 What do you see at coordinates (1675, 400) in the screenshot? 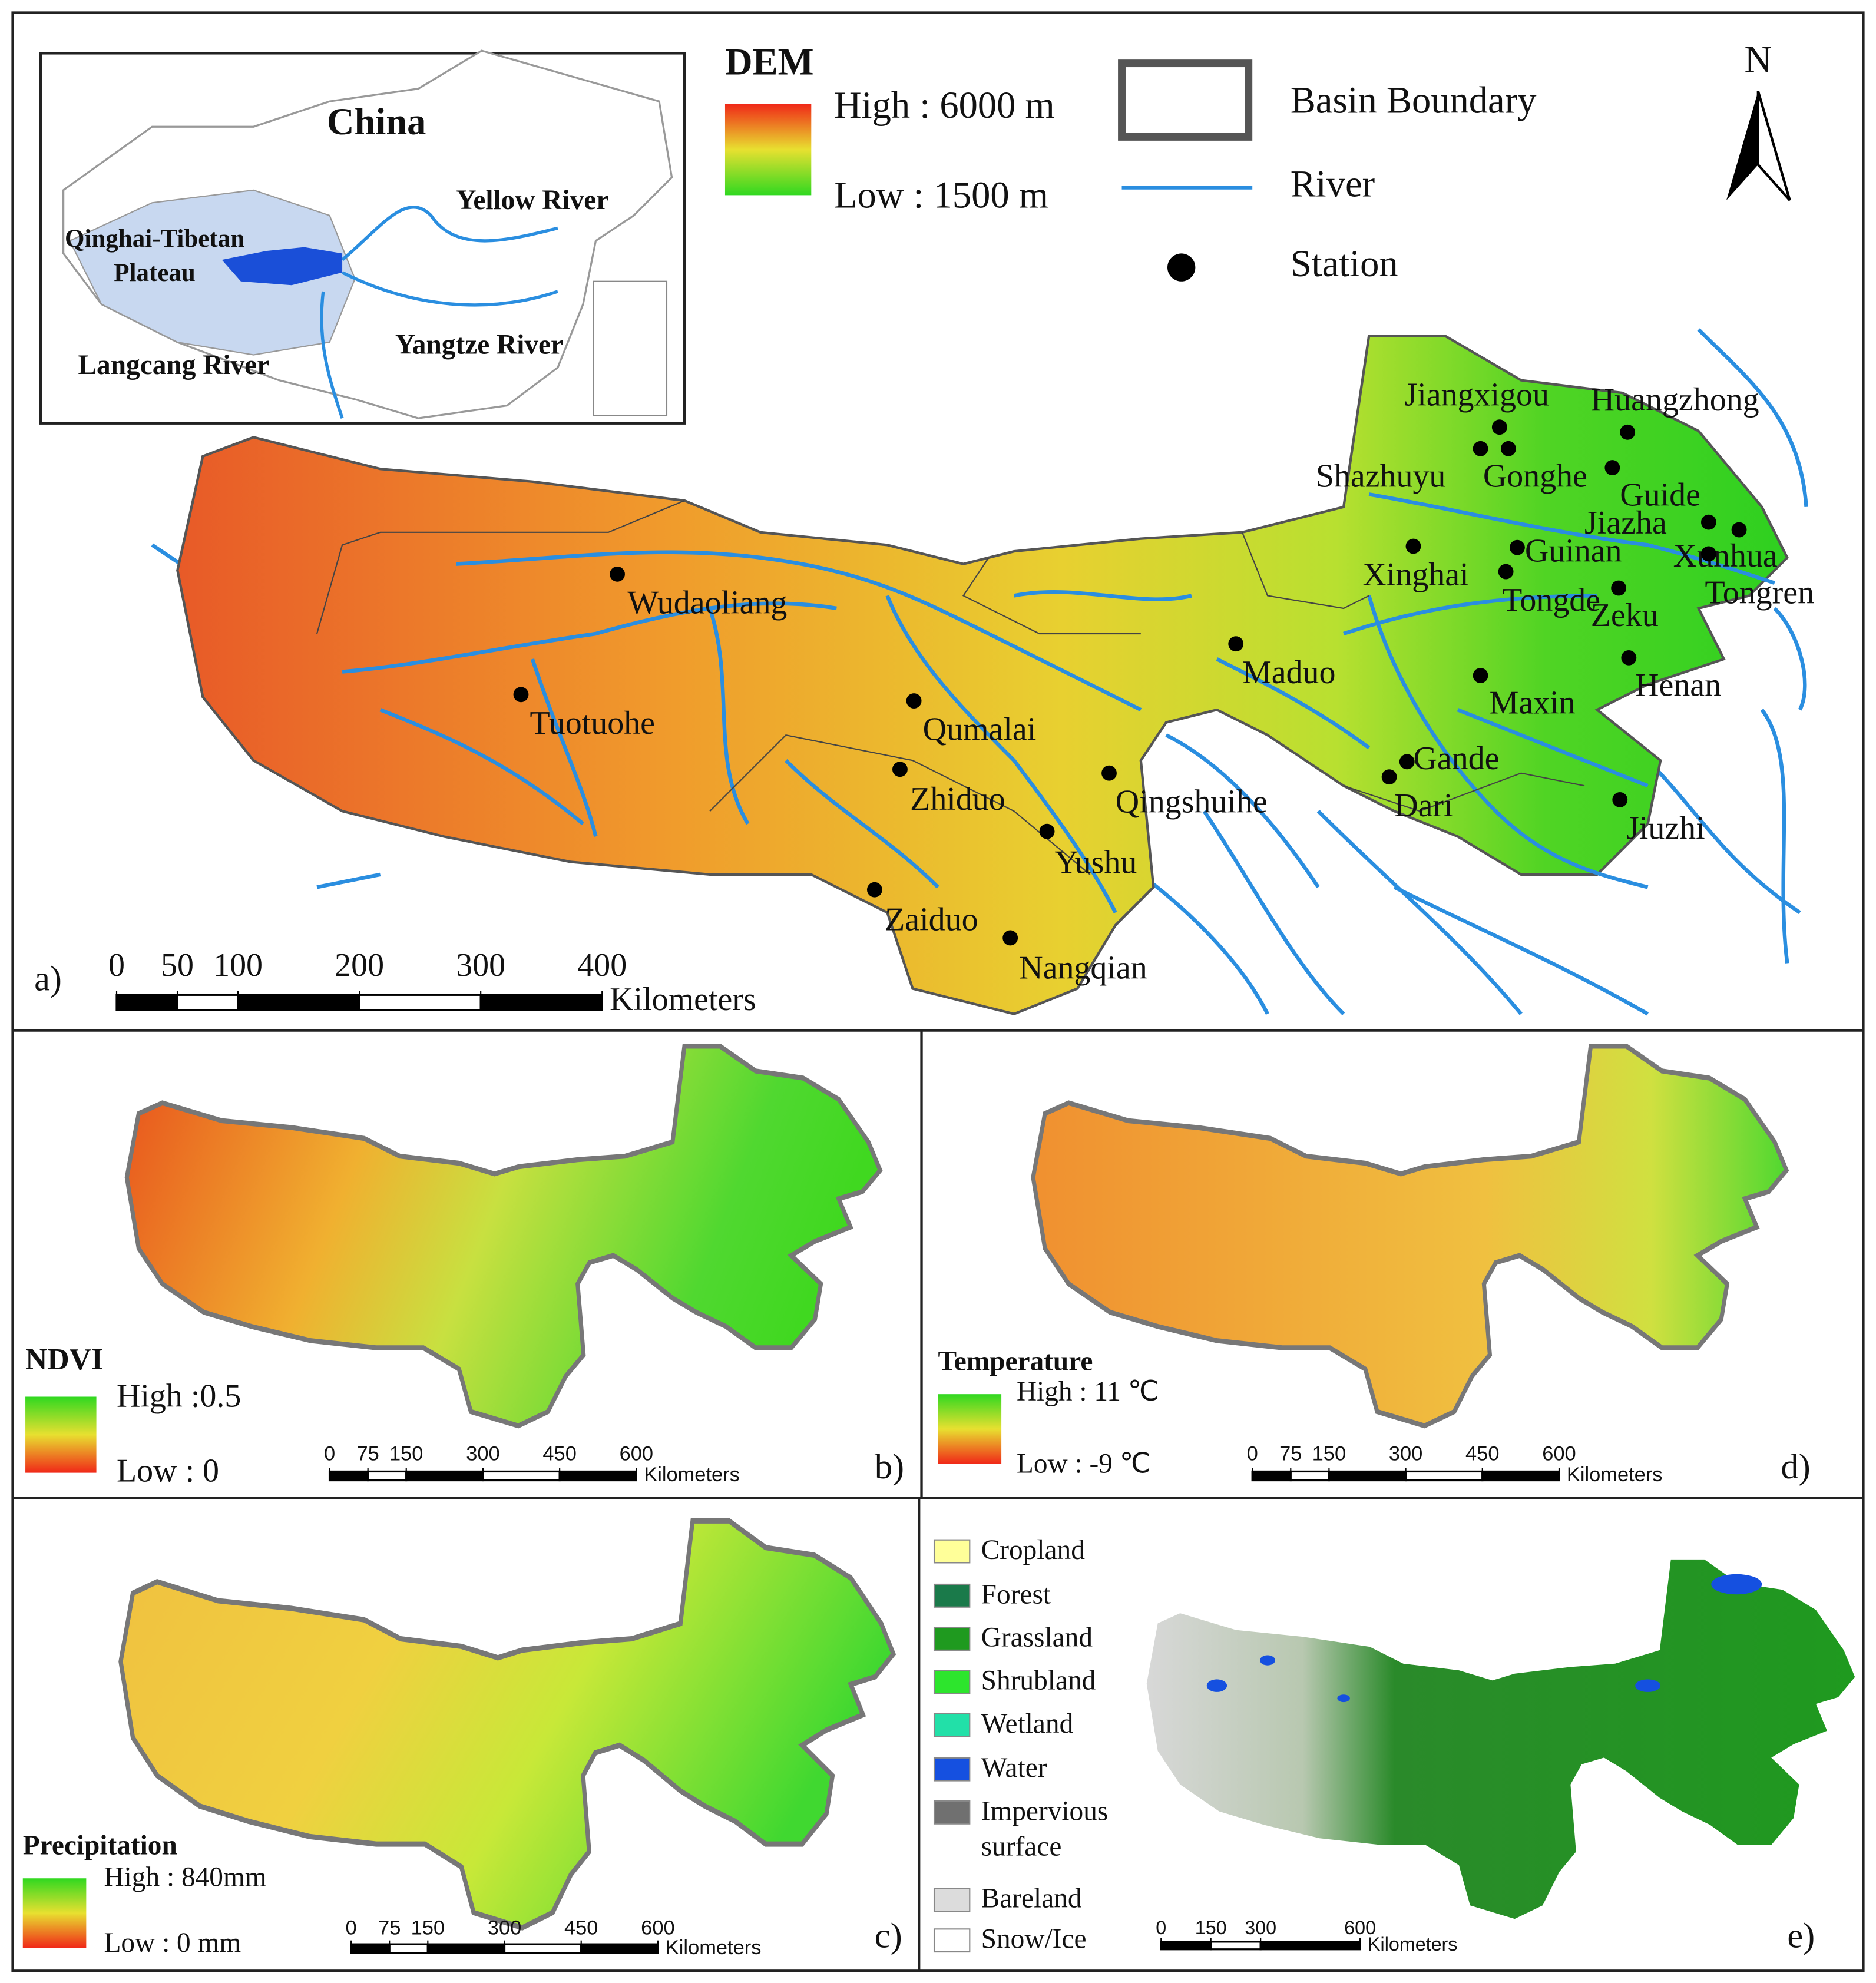
I see `station-label: Huangzhong` at bounding box center [1675, 400].